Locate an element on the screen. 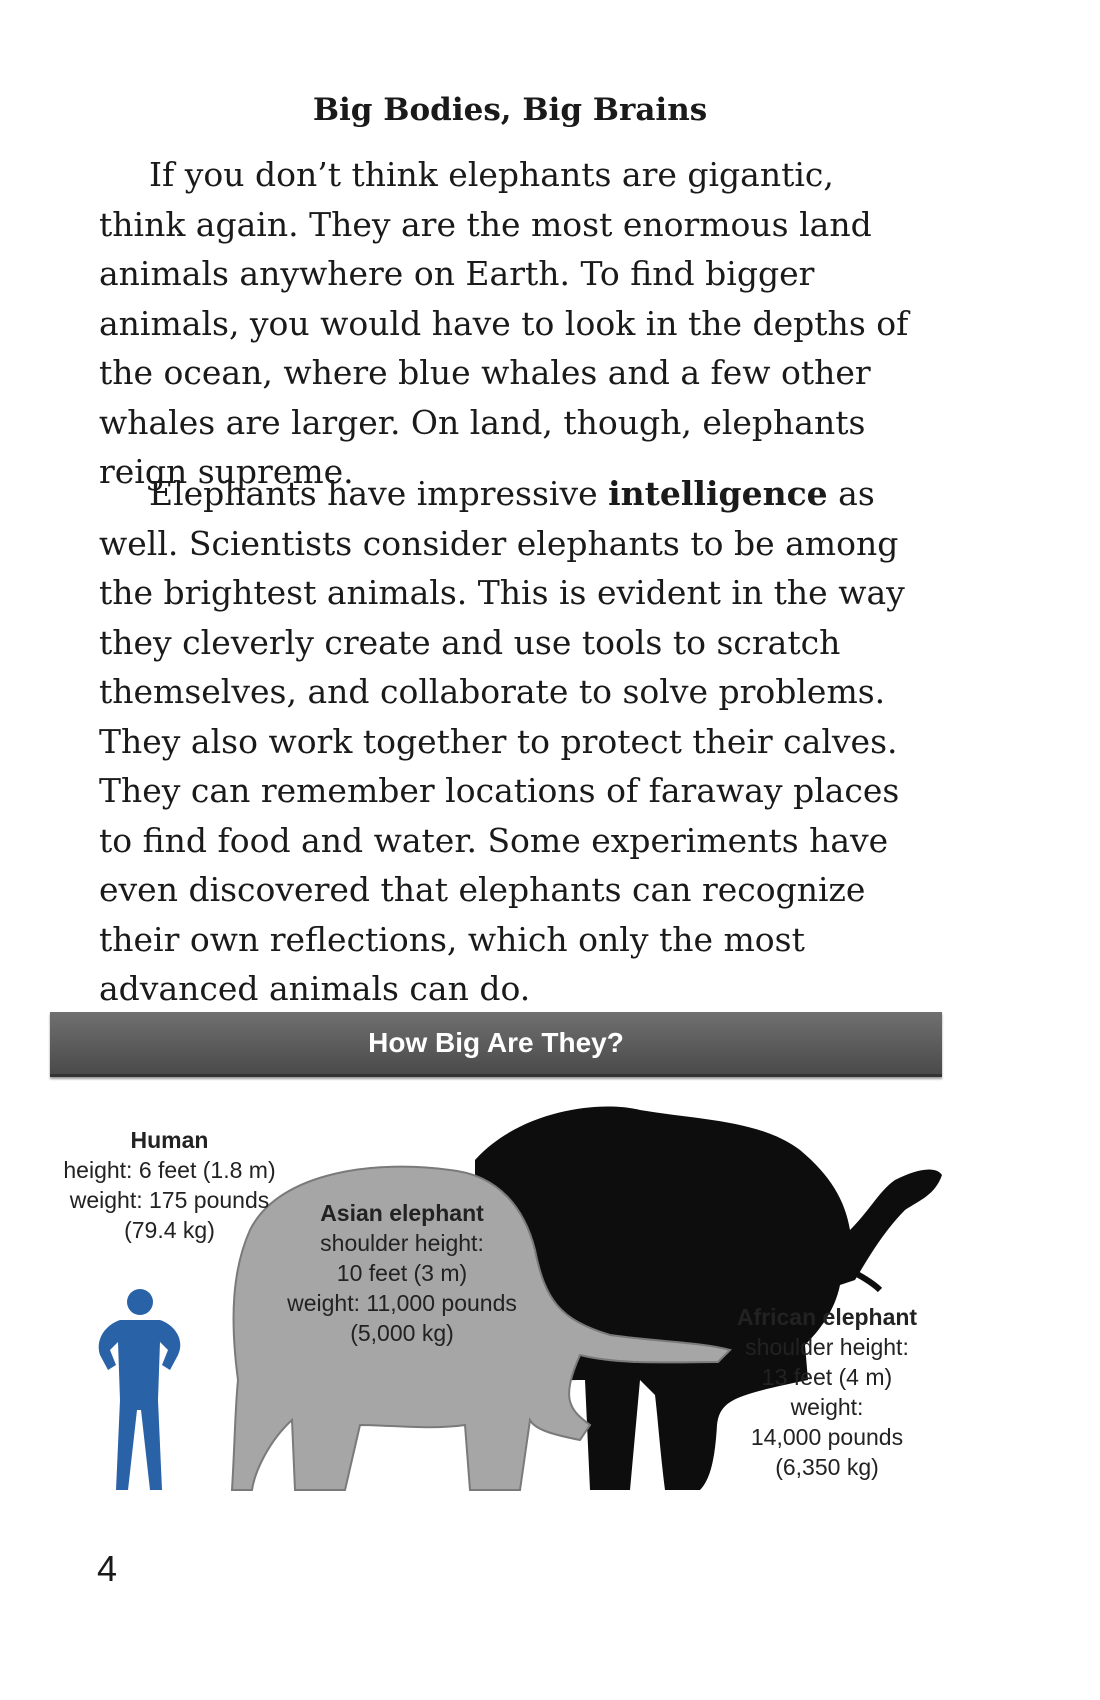  human-silhouette is located at coordinates (139, 1389).